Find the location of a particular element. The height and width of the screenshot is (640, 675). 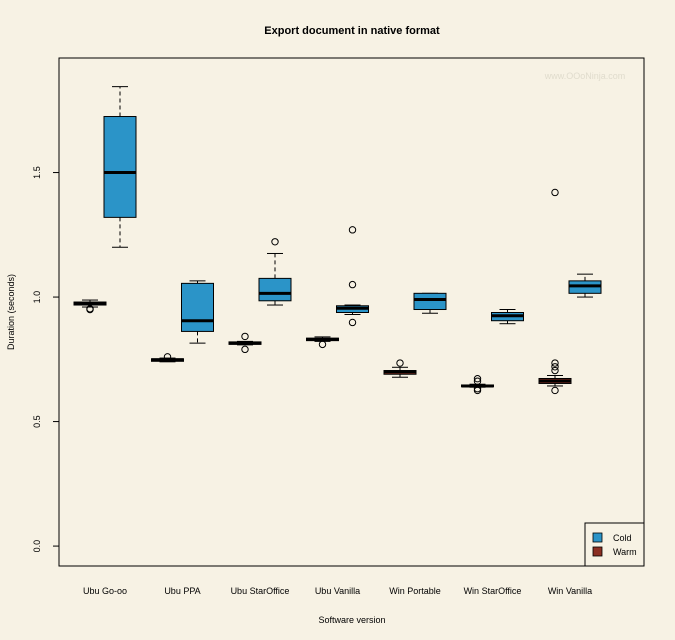

legend-label-warm: Warm is located at coordinates (625, 552).